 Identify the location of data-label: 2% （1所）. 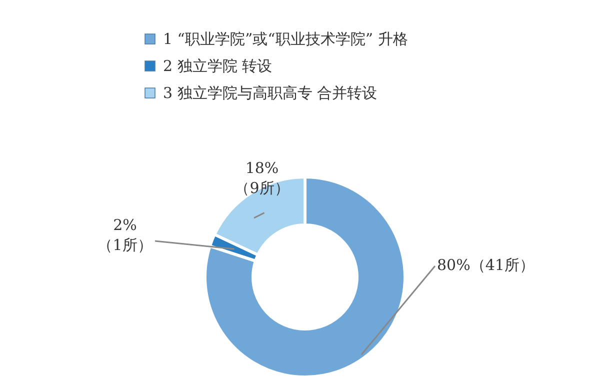
(125, 235).